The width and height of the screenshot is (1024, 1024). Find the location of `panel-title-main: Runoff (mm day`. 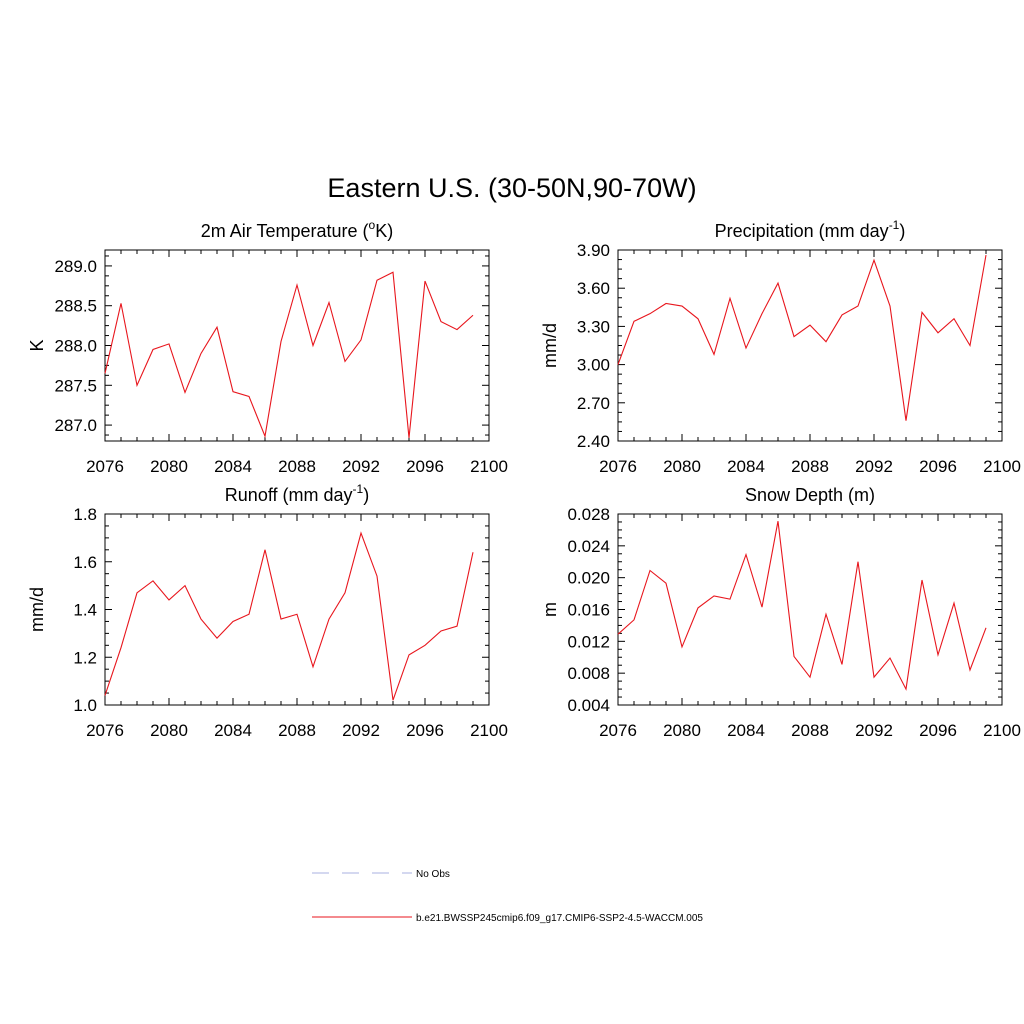

panel-title-main: Runoff (mm day is located at coordinates (289, 495).